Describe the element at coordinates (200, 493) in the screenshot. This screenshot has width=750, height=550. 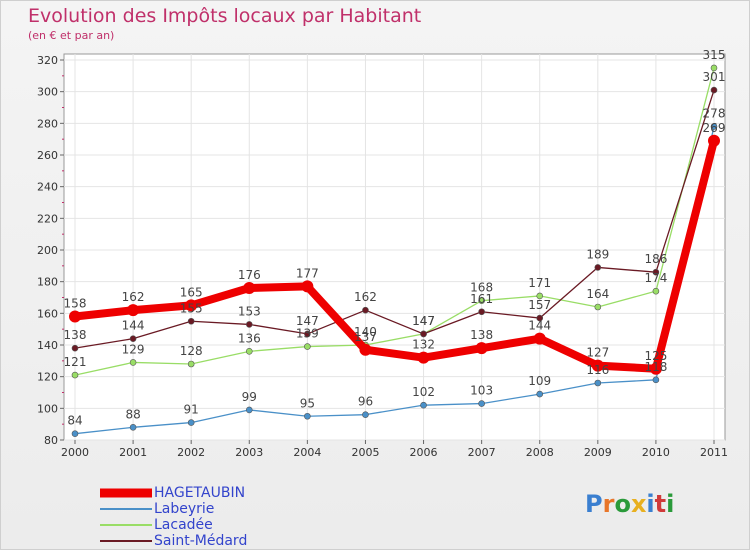
I see `legend-label-hagetaubin: HAGETAUBIN` at that location.